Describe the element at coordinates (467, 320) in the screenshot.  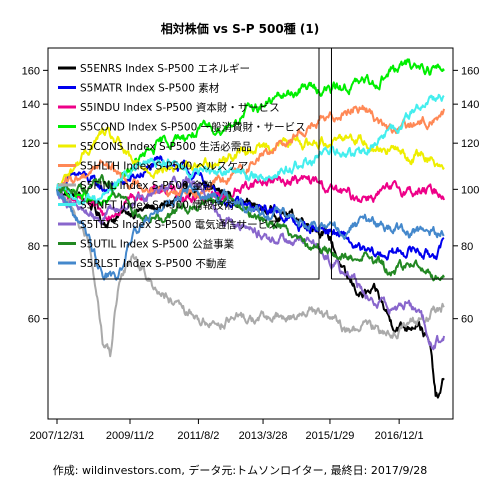
I see `y-tick-label-right: 60` at that location.